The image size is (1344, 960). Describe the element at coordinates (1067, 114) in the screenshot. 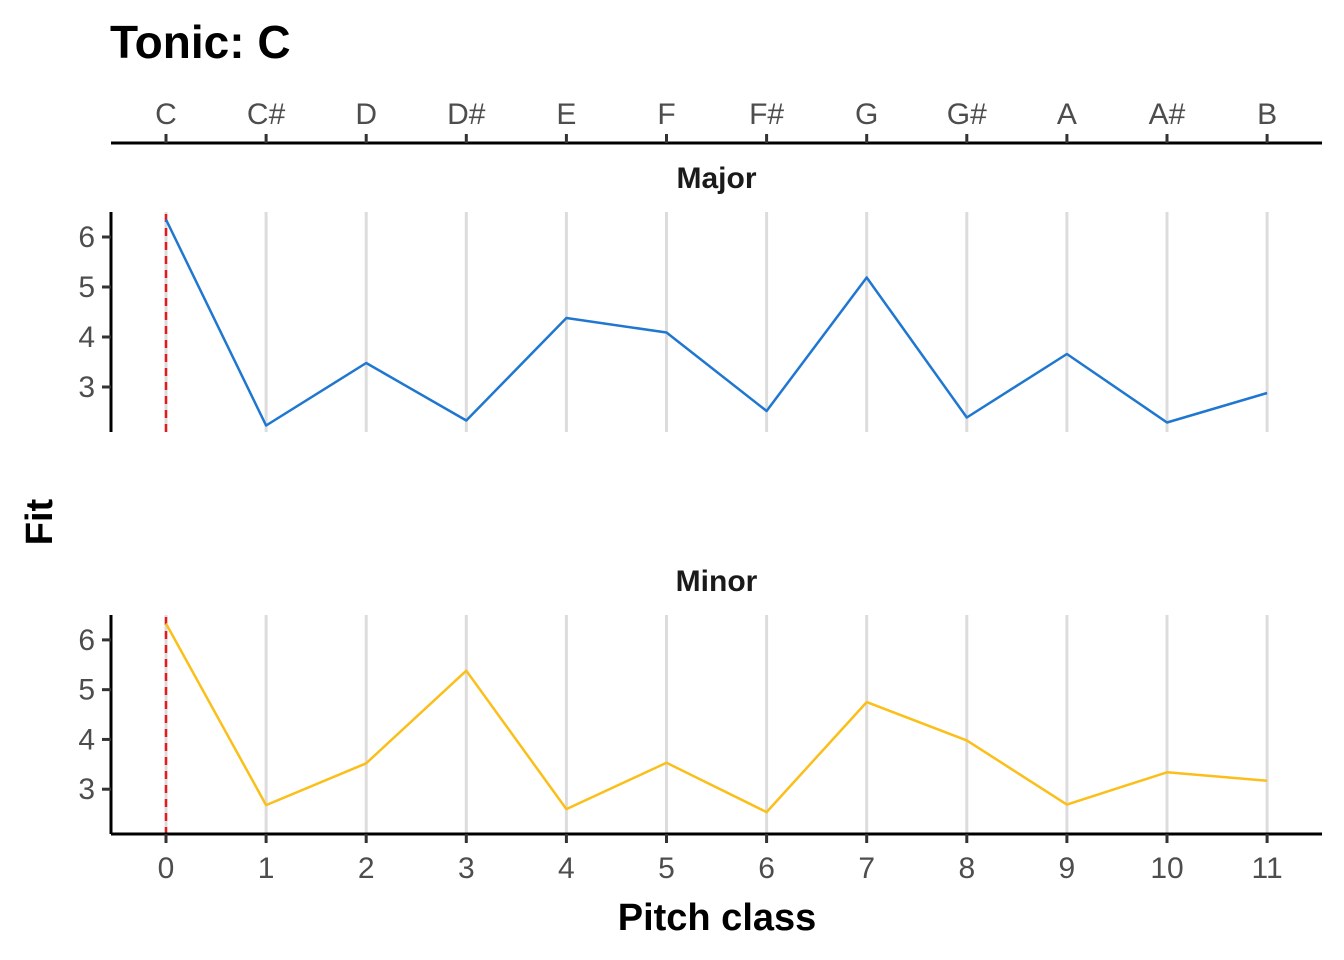

I see `top-tick-label: A` at that location.